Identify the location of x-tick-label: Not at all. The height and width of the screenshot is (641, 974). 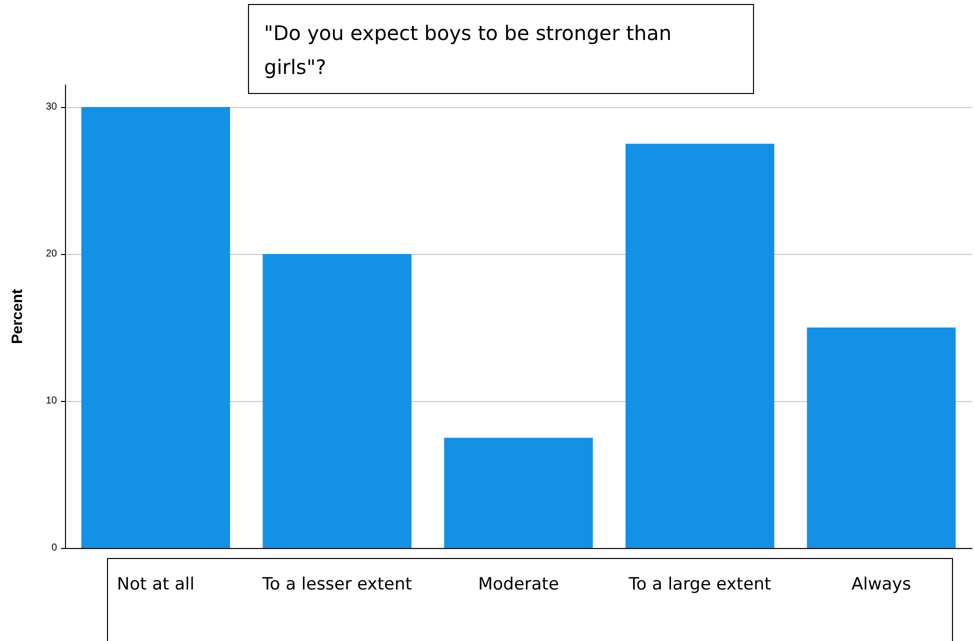
(155, 584).